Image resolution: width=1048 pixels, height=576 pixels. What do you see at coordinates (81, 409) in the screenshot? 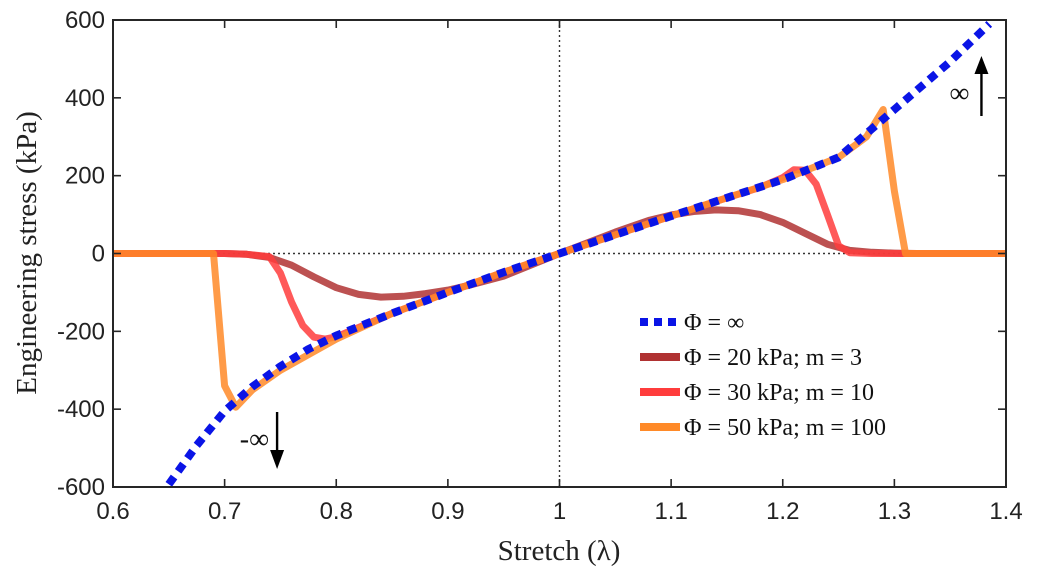
I see `y-tick-label: -400` at bounding box center [81, 409].